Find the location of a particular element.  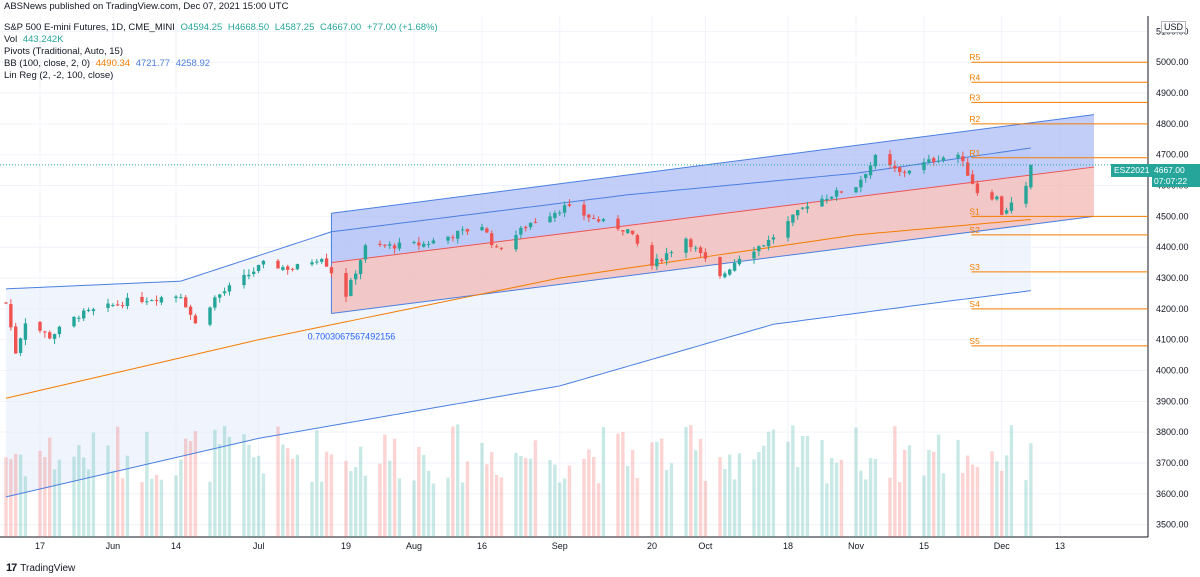

x-tick-label: 20 is located at coordinates (652, 546).